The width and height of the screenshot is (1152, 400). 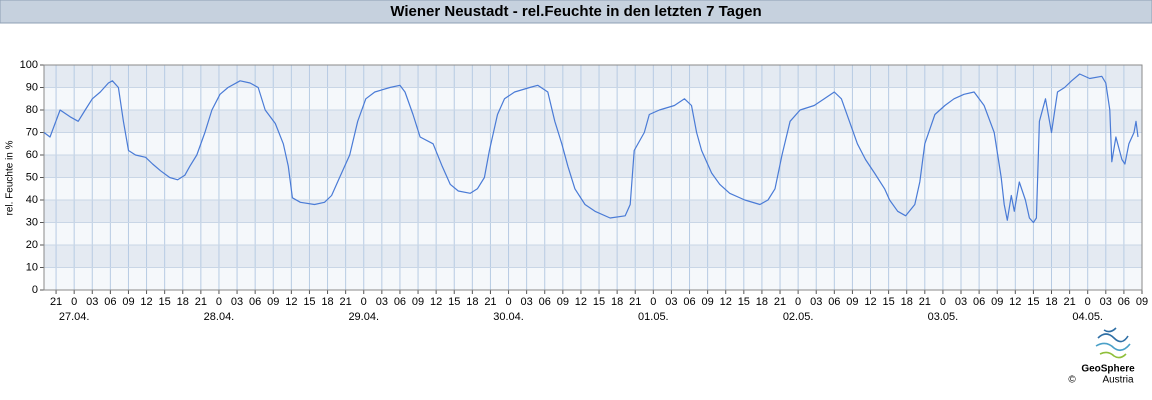 What do you see at coordinates (32, 110) in the screenshot?
I see `y-tick-label: 80` at bounding box center [32, 110].